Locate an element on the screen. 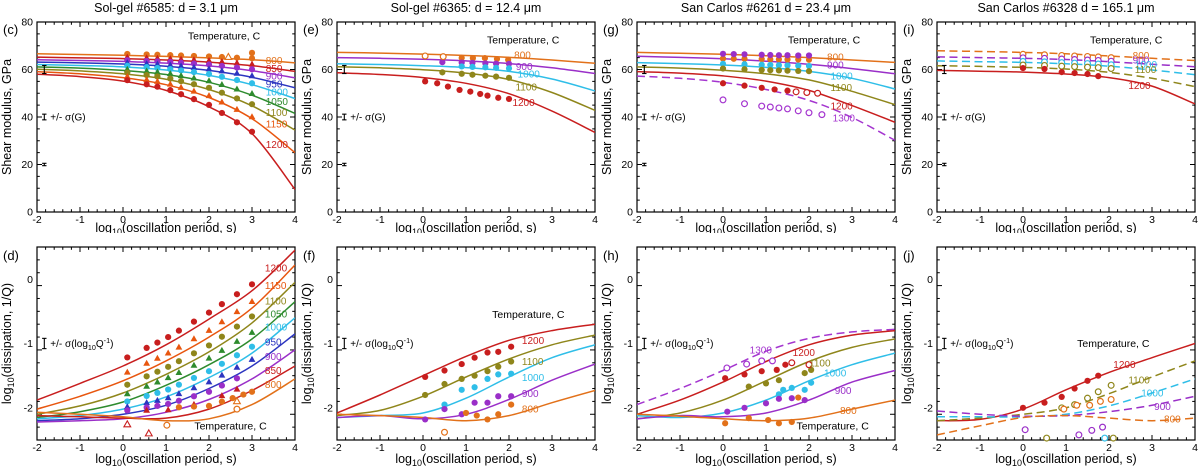 This screenshot has height=467, width=1200. panel-letter: (c) is located at coordinates (10, 29).